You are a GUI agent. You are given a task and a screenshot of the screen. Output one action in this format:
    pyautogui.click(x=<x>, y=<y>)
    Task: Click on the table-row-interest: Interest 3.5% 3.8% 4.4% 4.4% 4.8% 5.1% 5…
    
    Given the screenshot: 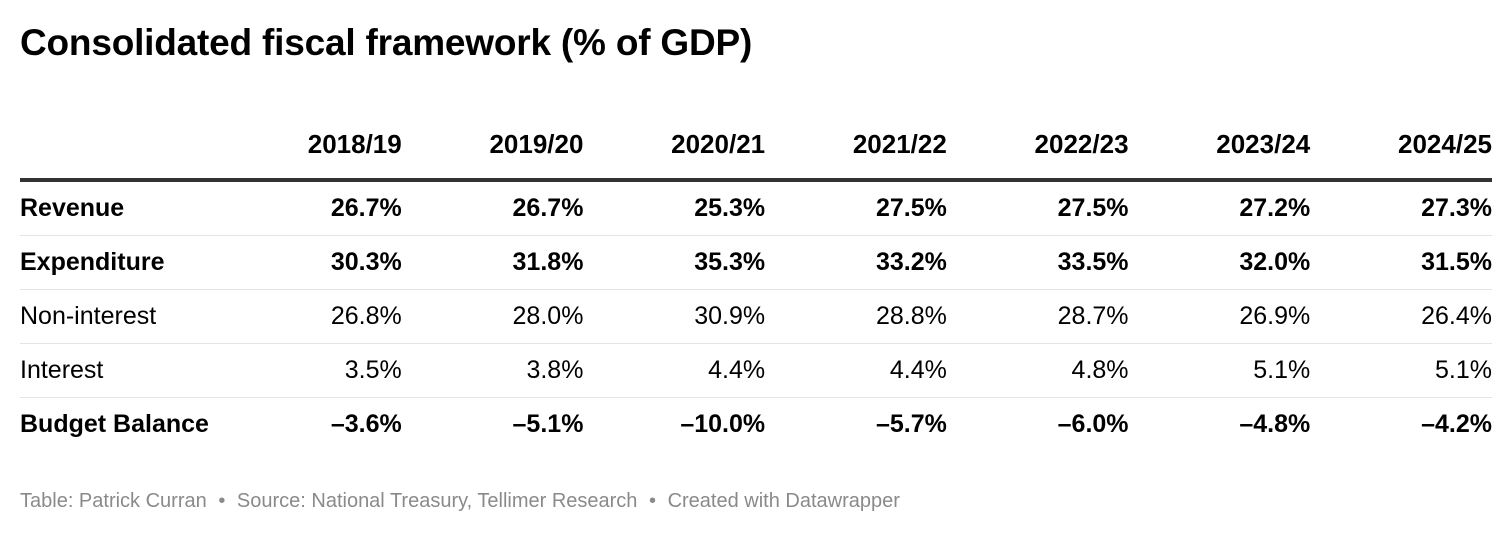 What is the action you would take?
    pyautogui.click(x=756, y=370)
    